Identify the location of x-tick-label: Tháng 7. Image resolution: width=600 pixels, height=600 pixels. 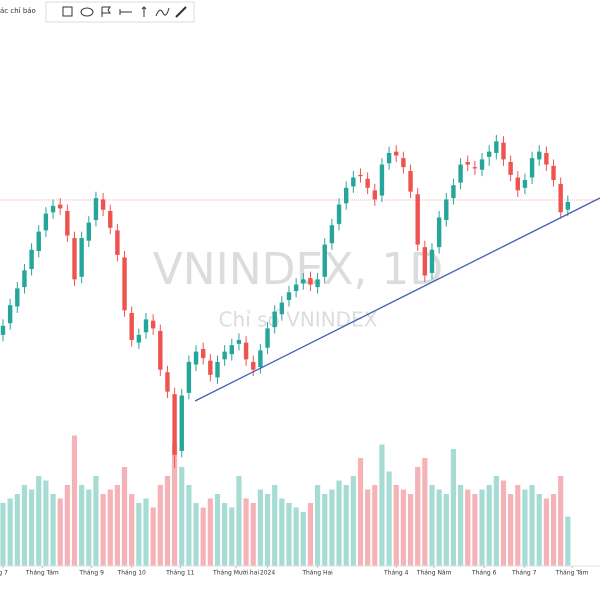
(524, 573).